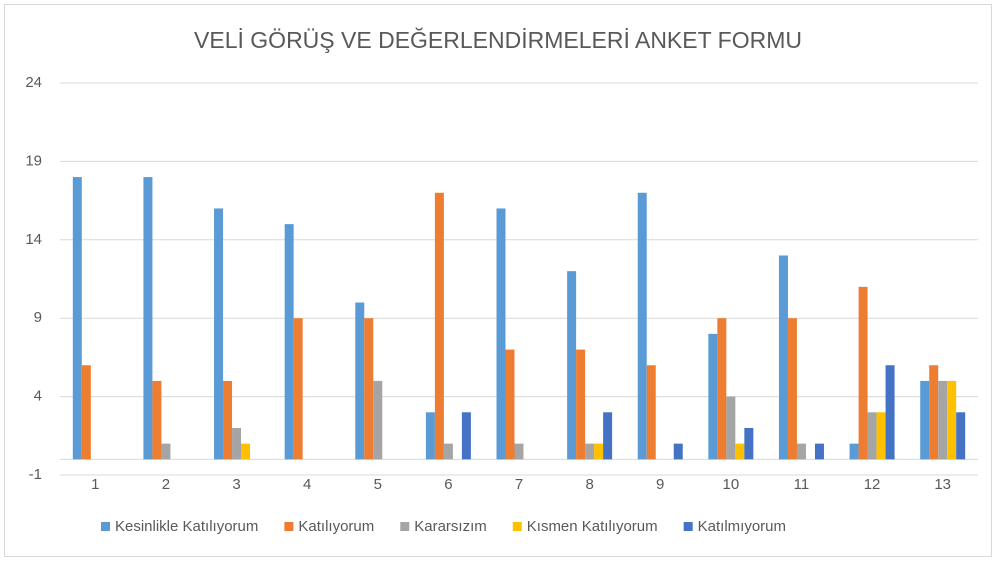 Image resolution: width=996 pixels, height=566 pixels. I want to click on y-tick-label: 24, so click(33, 82).